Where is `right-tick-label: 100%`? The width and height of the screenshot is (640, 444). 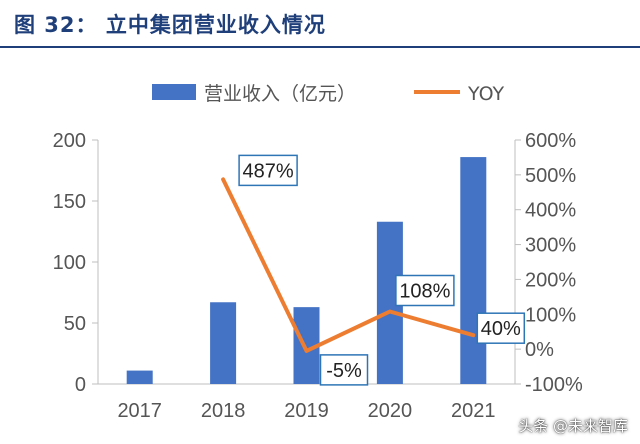
right-tick-label: 100% is located at coordinates (550, 315).